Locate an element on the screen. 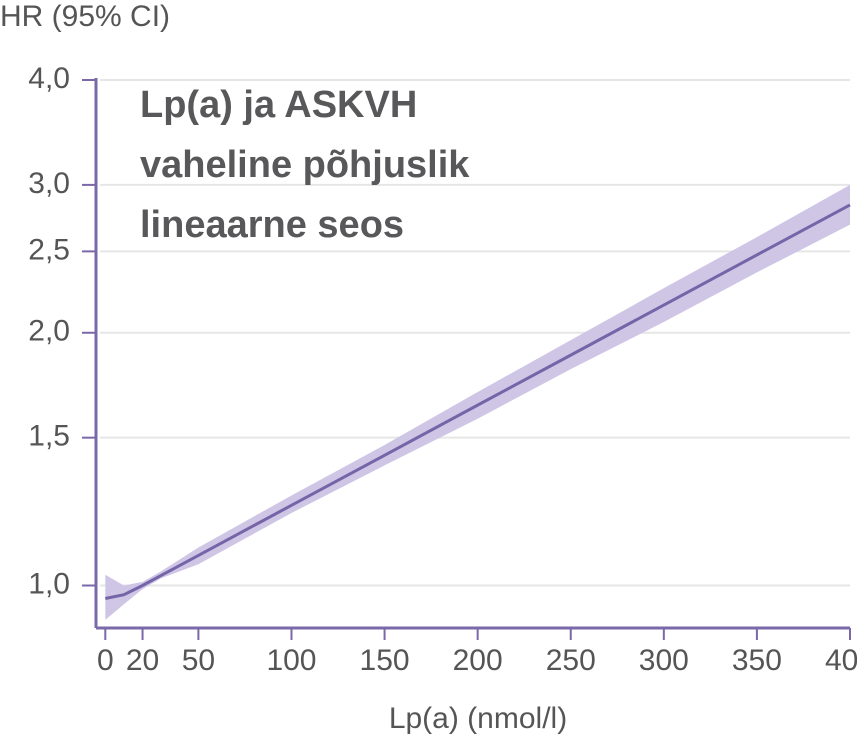 The height and width of the screenshot is (743, 857). x-tick-label: 20 is located at coordinates (142, 660).